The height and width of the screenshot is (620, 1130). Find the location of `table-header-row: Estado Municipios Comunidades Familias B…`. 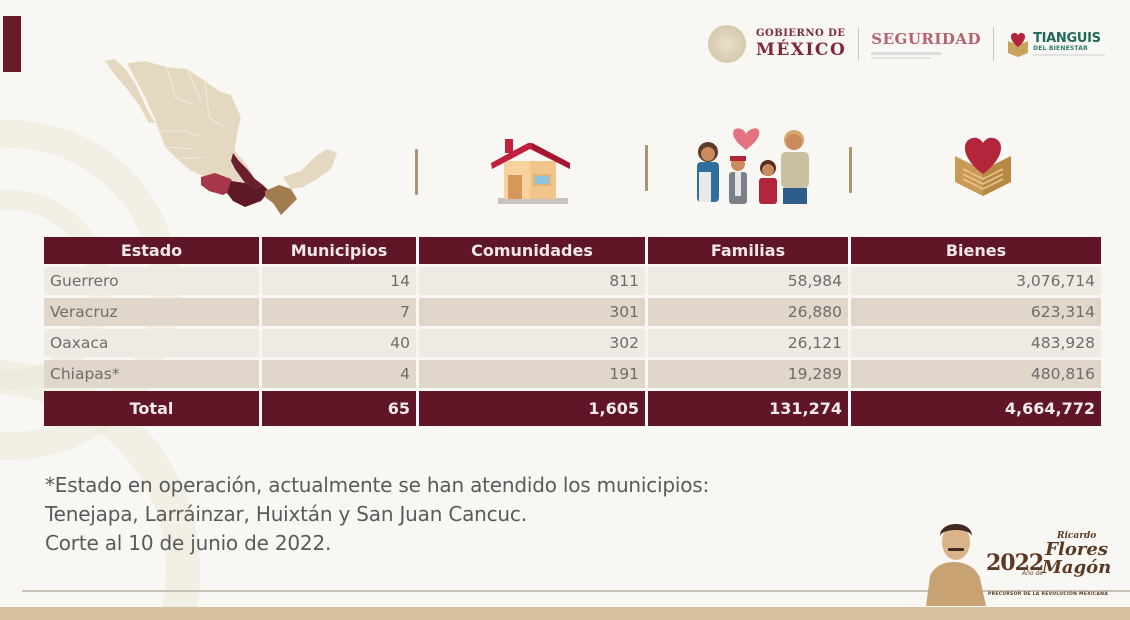

table-header-row: Estado Municipios Comunidades Familias B… is located at coordinates (573, 250).